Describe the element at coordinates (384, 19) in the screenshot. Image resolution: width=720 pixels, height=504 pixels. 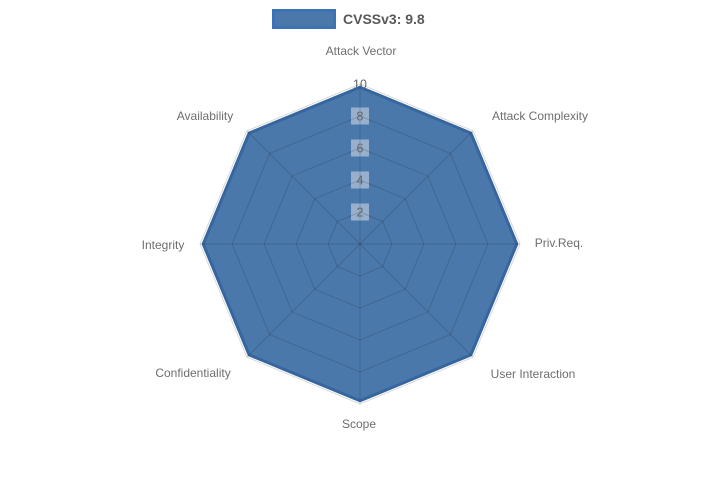
I see `legend-label: CVSSv3: 9.8` at that location.